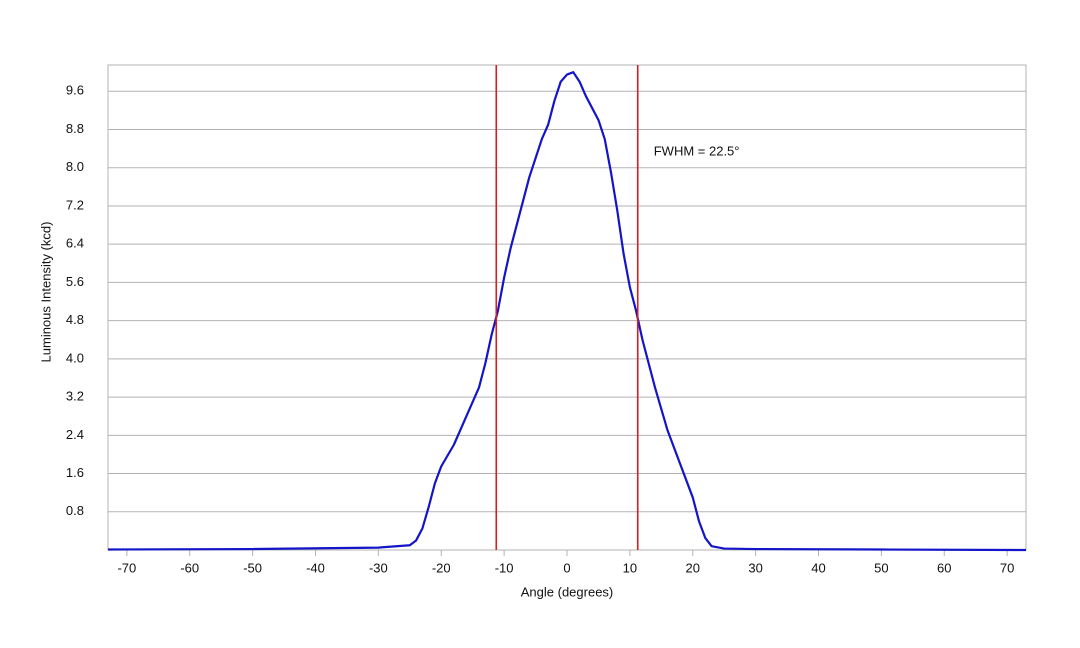 Image resolution: width=1080 pixels, height=648 pixels. Describe the element at coordinates (75, 128) in the screenshot. I see `y-tick-label: 8.8` at that location.